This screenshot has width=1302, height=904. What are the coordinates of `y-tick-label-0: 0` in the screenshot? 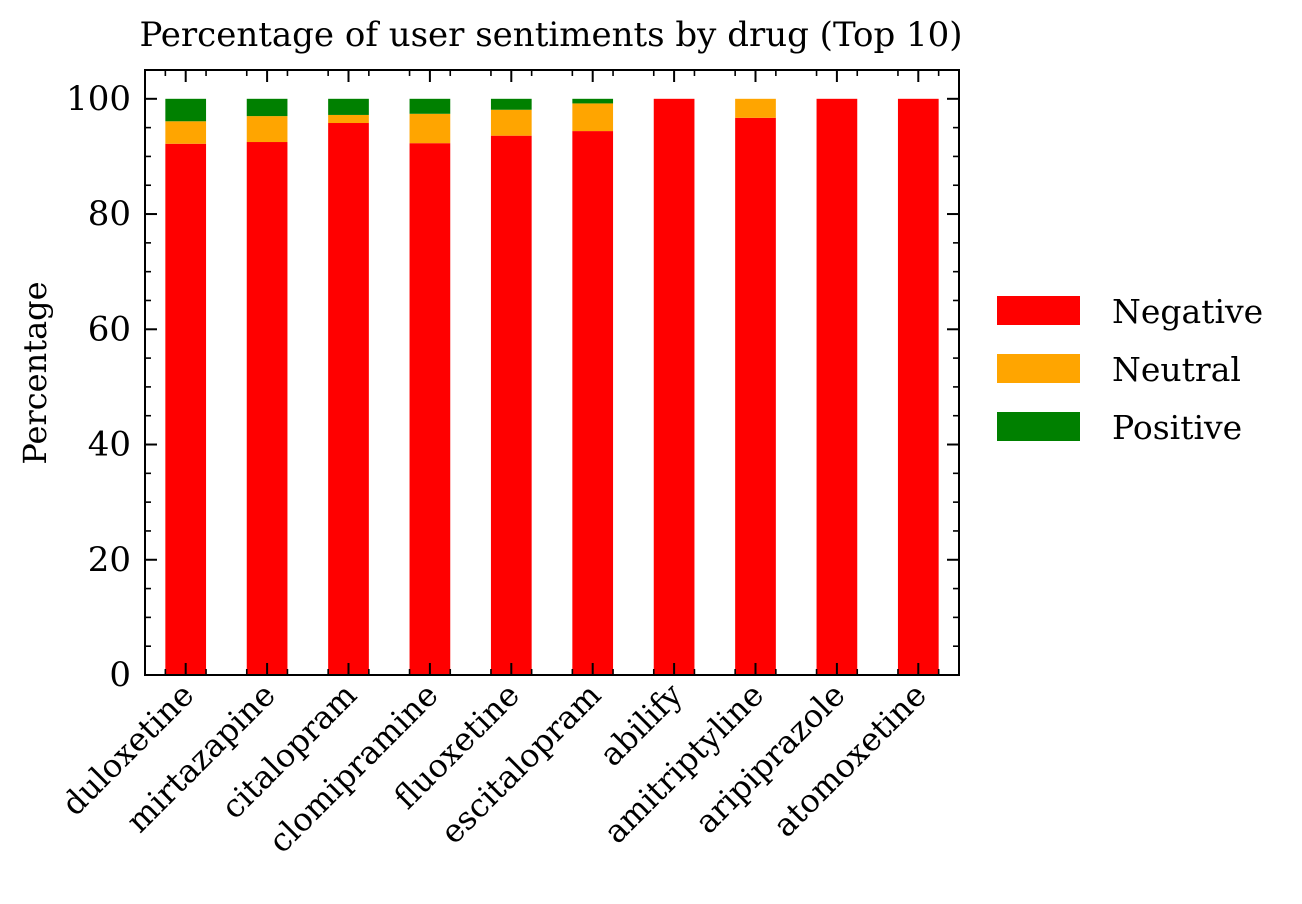 It's located at (120, 675).